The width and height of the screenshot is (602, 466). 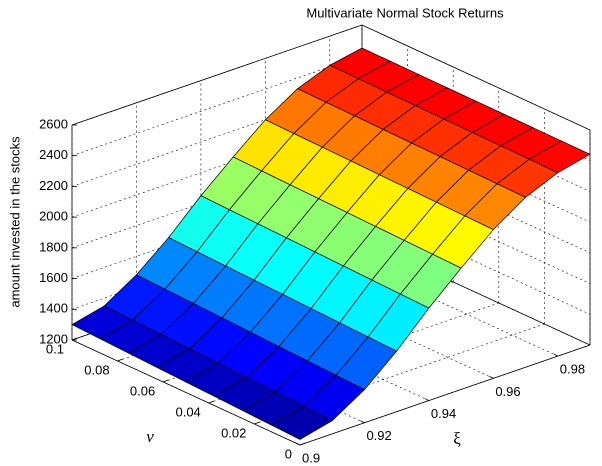 I want to click on z-tick-label: 2600, so click(x=53, y=123).